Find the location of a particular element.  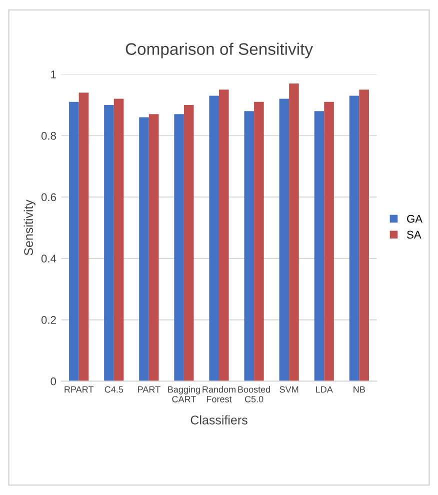

x-tick-label: LDA is located at coordinates (324, 389).